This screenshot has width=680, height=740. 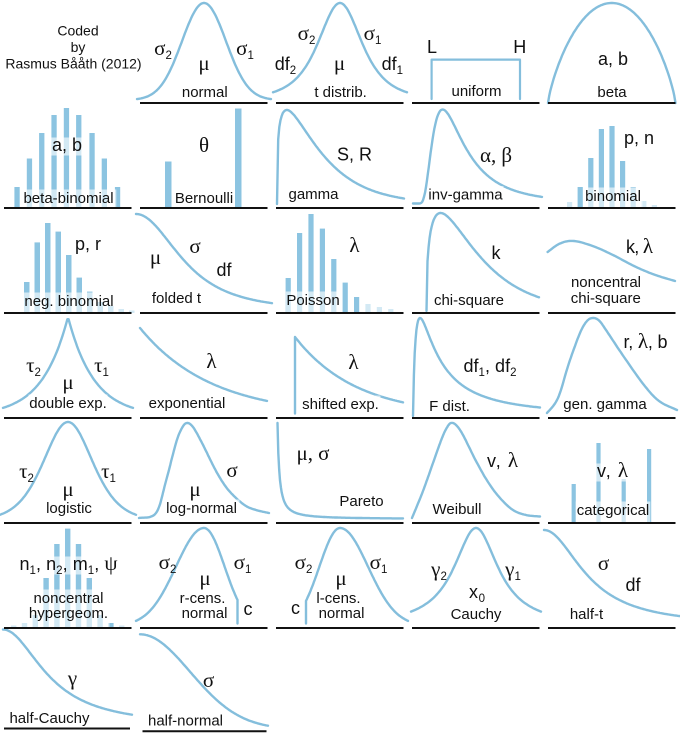 What do you see at coordinates (68, 613) in the screenshot?
I see `svg-text: hypergeom.` at bounding box center [68, 613].